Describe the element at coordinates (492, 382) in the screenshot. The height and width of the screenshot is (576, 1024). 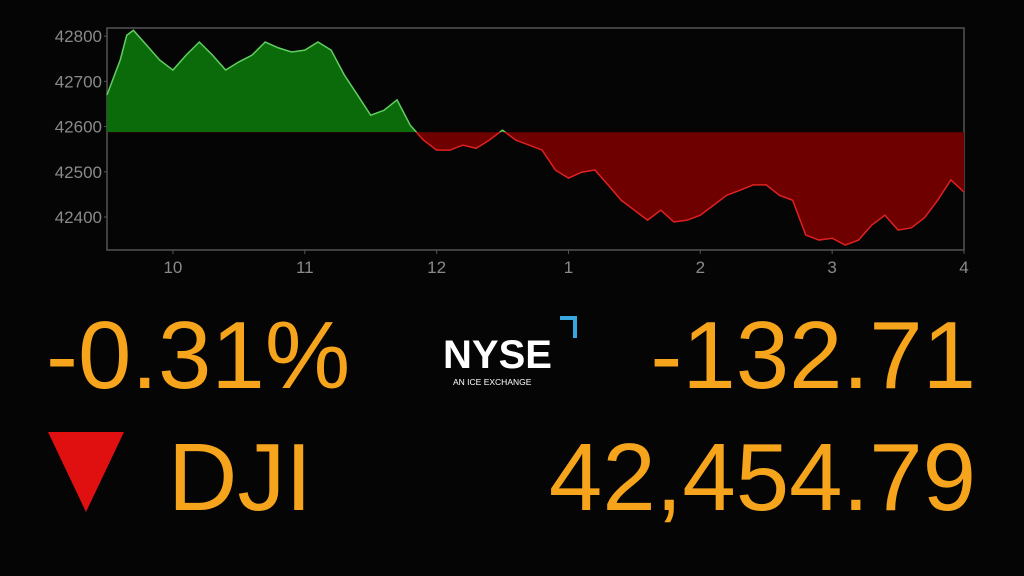
I see `logo-tagline: AN ICE EXCHANGE` at that location.